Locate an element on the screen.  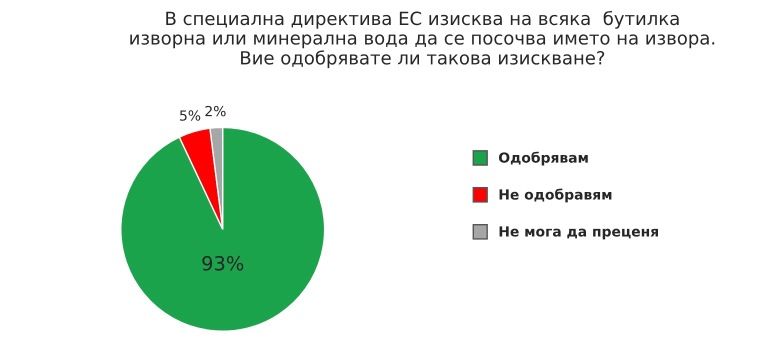
legend-label: Одобрявам is located at coordinates (543, 159).